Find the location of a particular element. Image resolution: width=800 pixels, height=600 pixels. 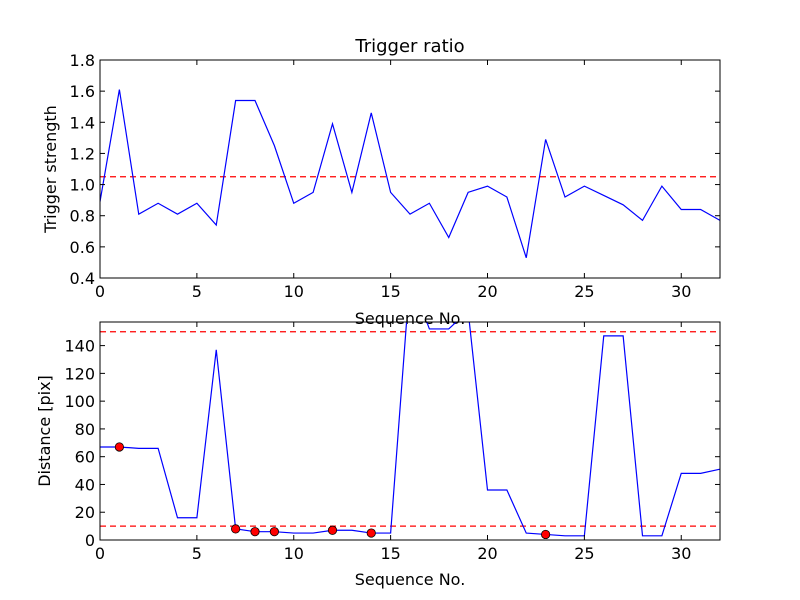

chart-1-ytick-label-2: 40 is located at coordinates (85, 484).